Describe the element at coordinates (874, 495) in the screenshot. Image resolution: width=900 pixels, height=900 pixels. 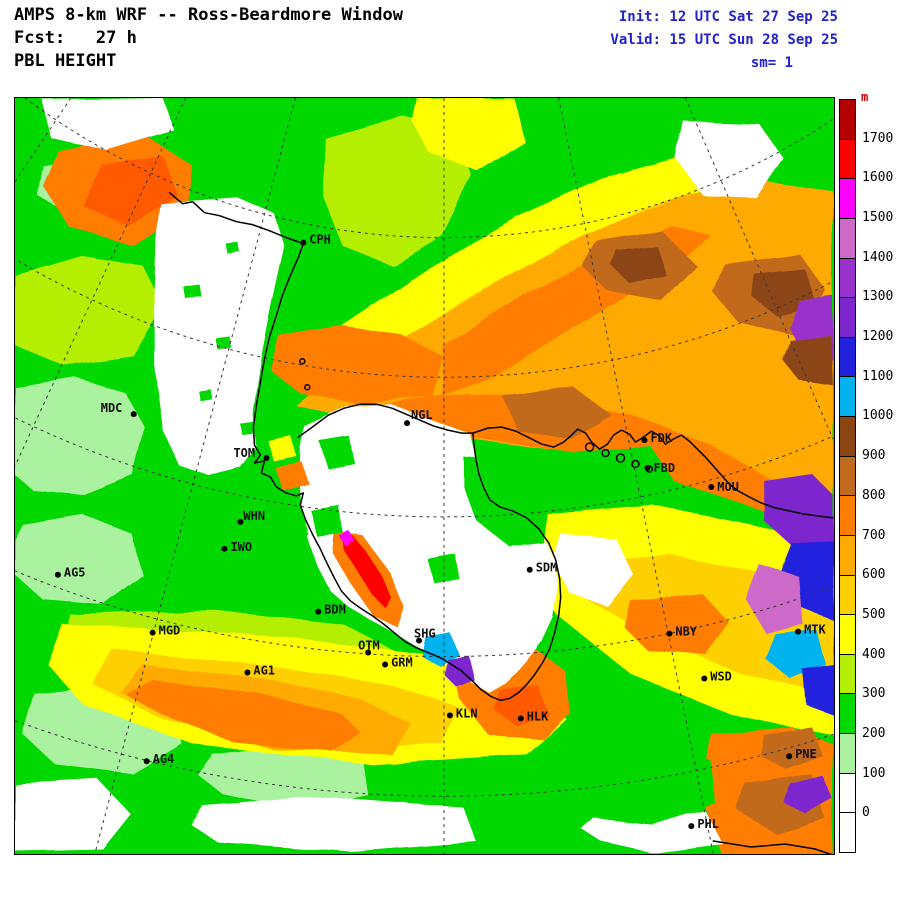
I see `colorbar-tick: 800` at that location.